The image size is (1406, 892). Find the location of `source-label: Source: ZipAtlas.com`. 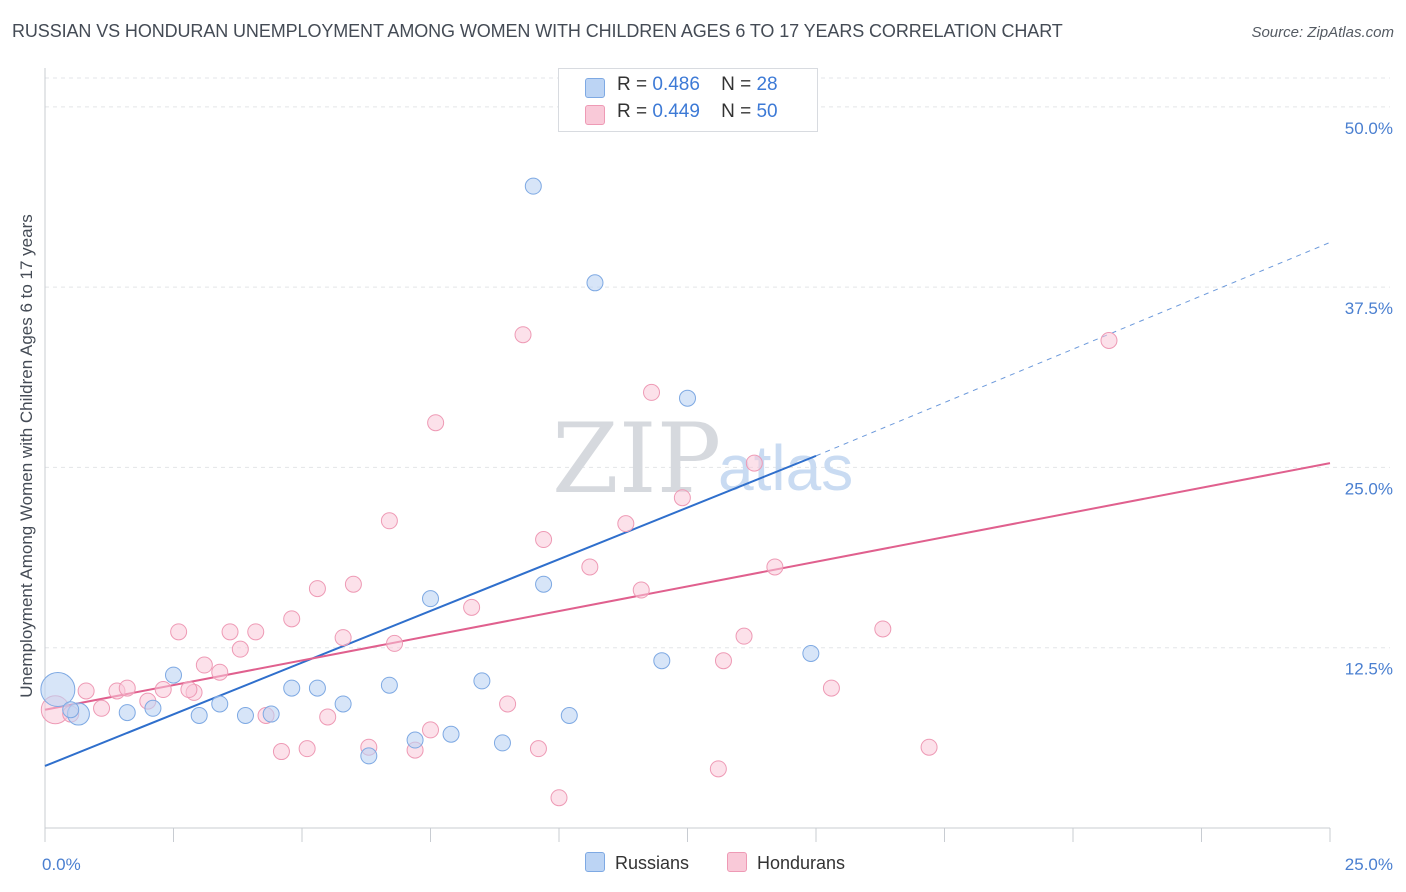

source-label: Source: ZipAtlas.com is located at coordinates (1322, 32).